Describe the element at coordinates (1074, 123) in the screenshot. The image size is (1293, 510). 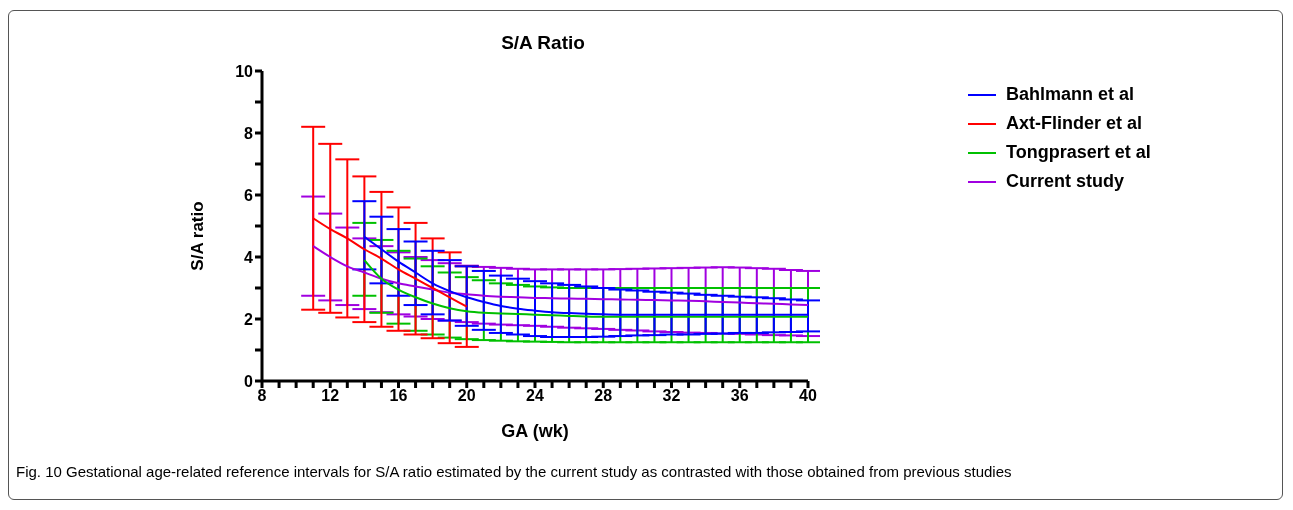
I see `legend-label: Axt-Flinder et al` at that location.